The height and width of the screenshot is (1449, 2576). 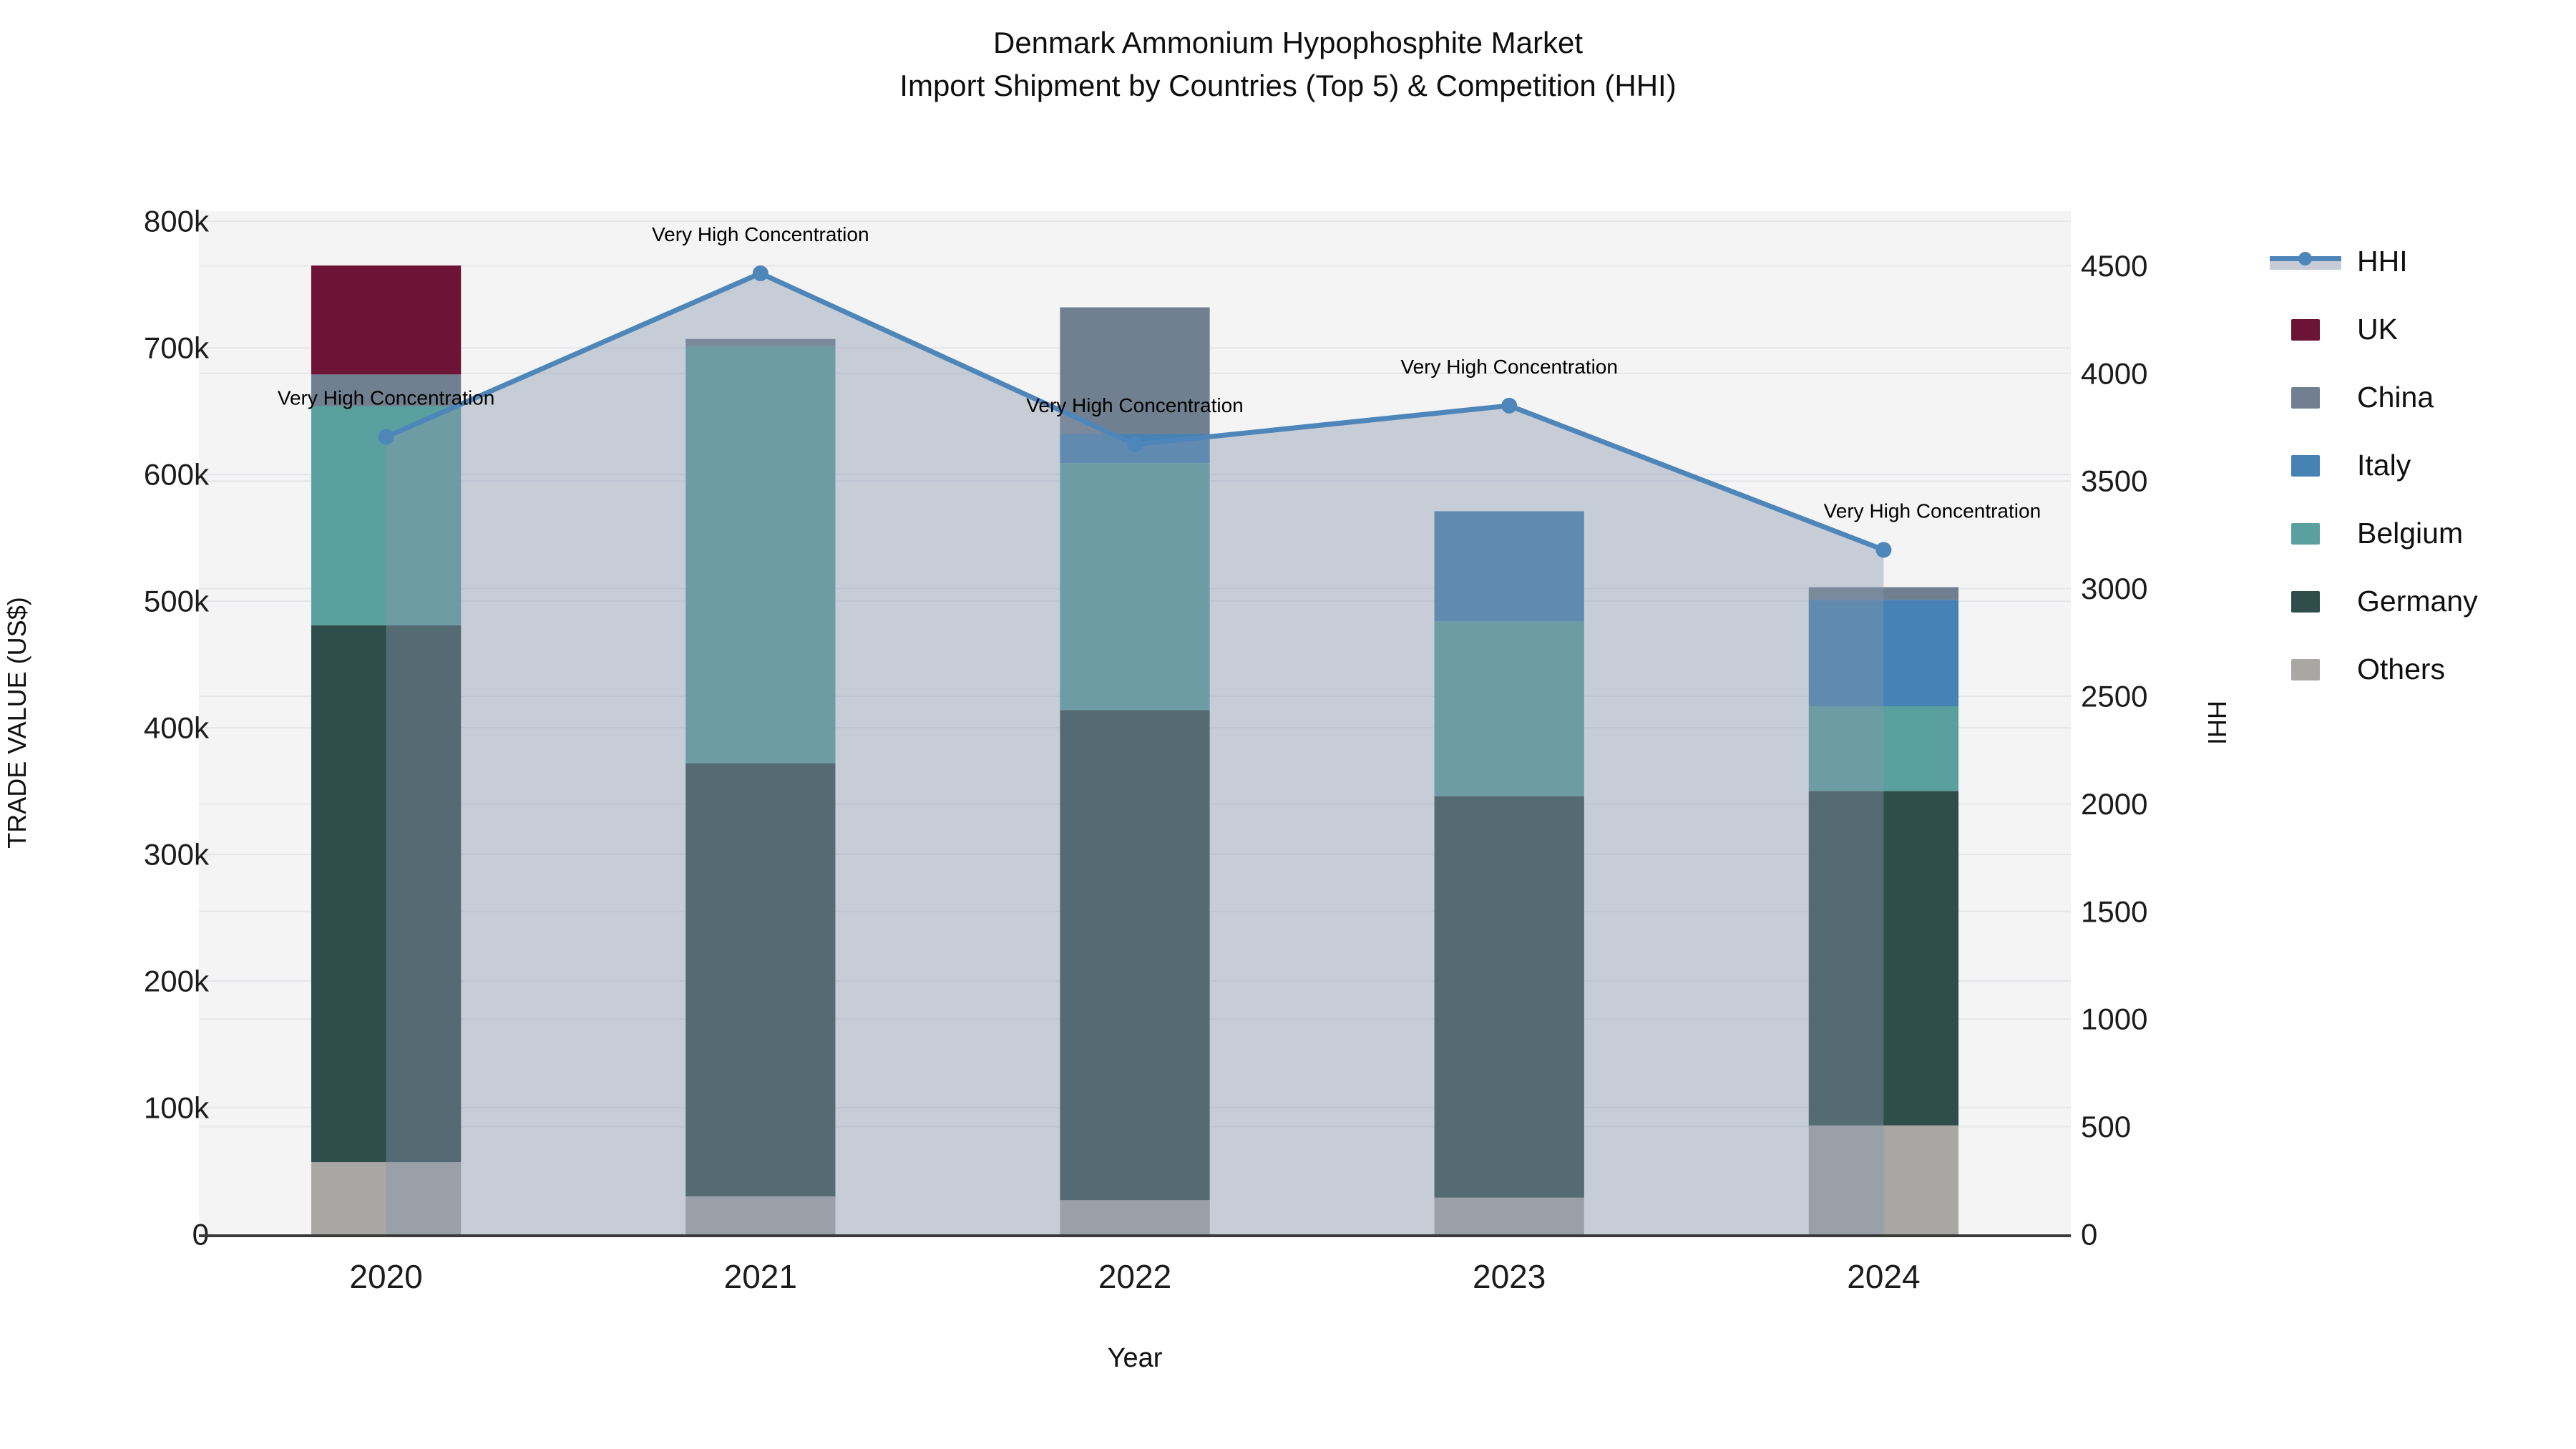 I want to click on ytick-right: 2500, so click(x=2114, y=696).